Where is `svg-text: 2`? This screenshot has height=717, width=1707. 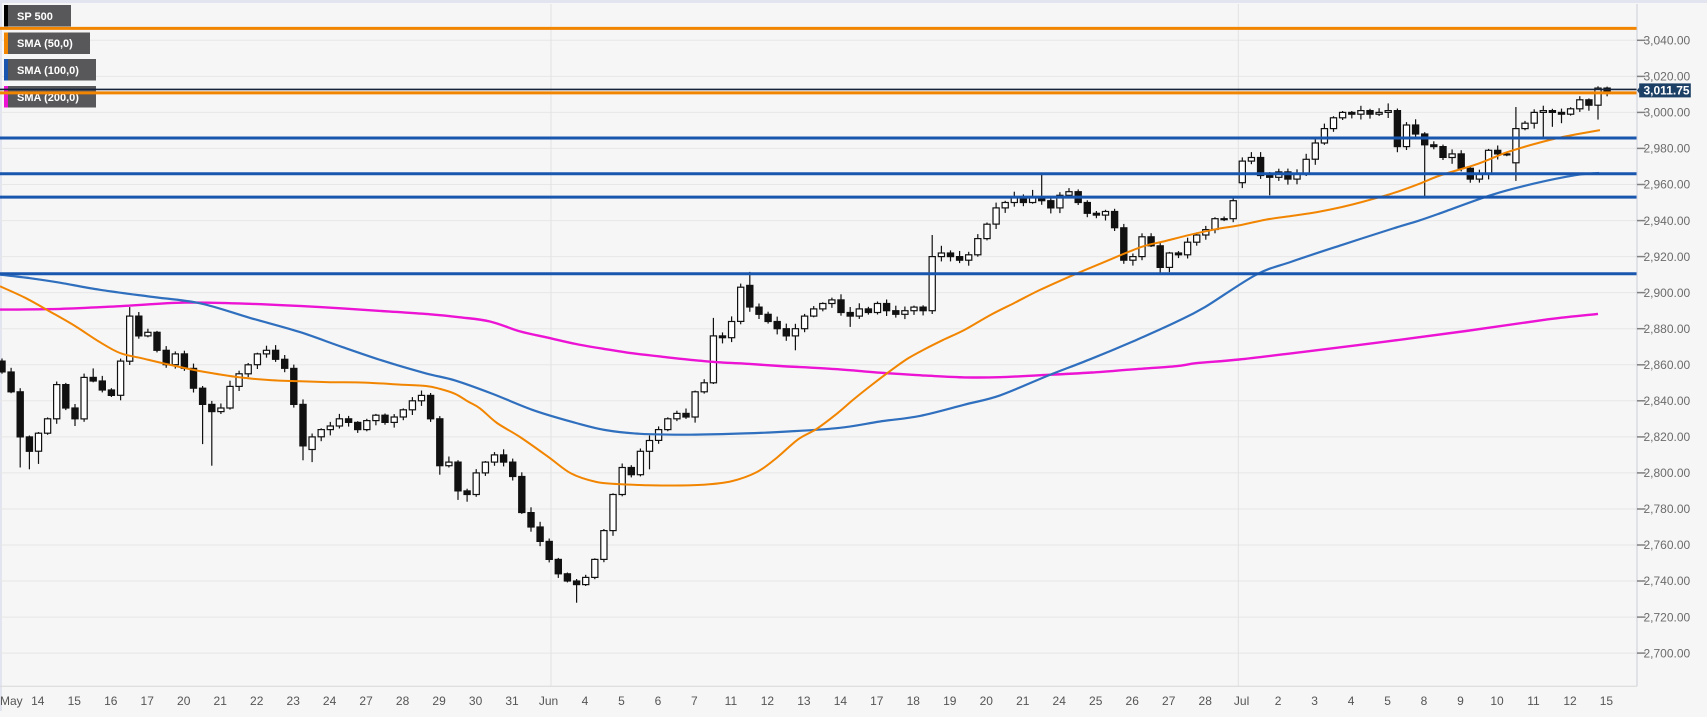
svg-text: 2 is located at coordinates (1278, 701).